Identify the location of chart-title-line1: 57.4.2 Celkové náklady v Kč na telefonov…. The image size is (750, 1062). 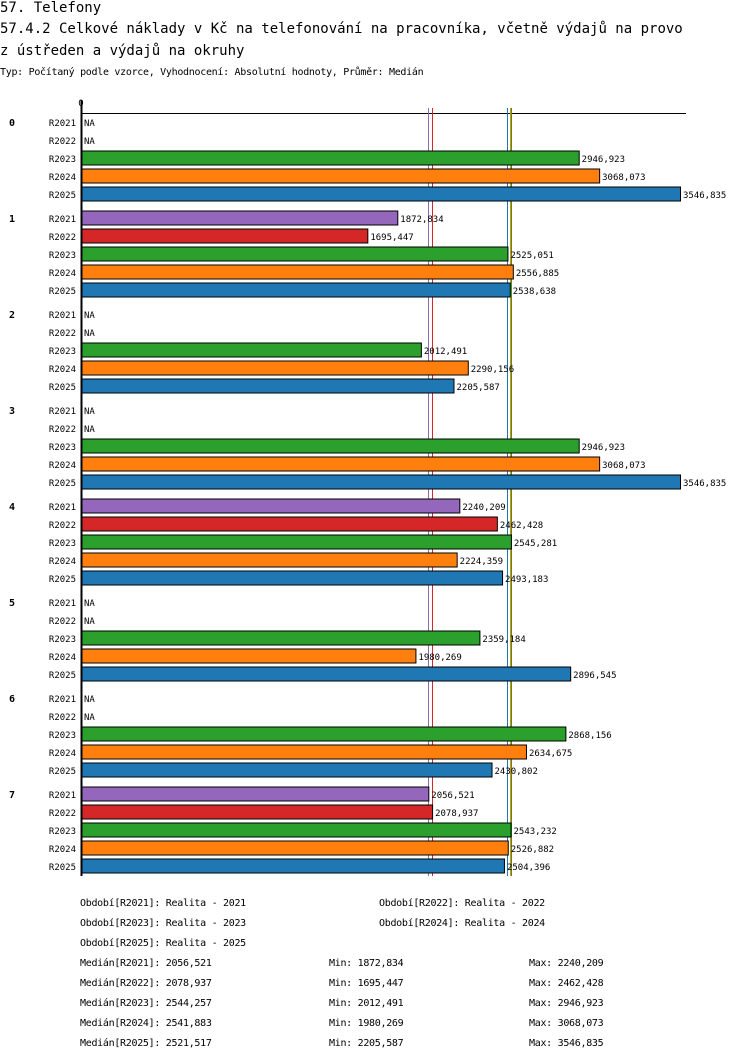
(341, 29).